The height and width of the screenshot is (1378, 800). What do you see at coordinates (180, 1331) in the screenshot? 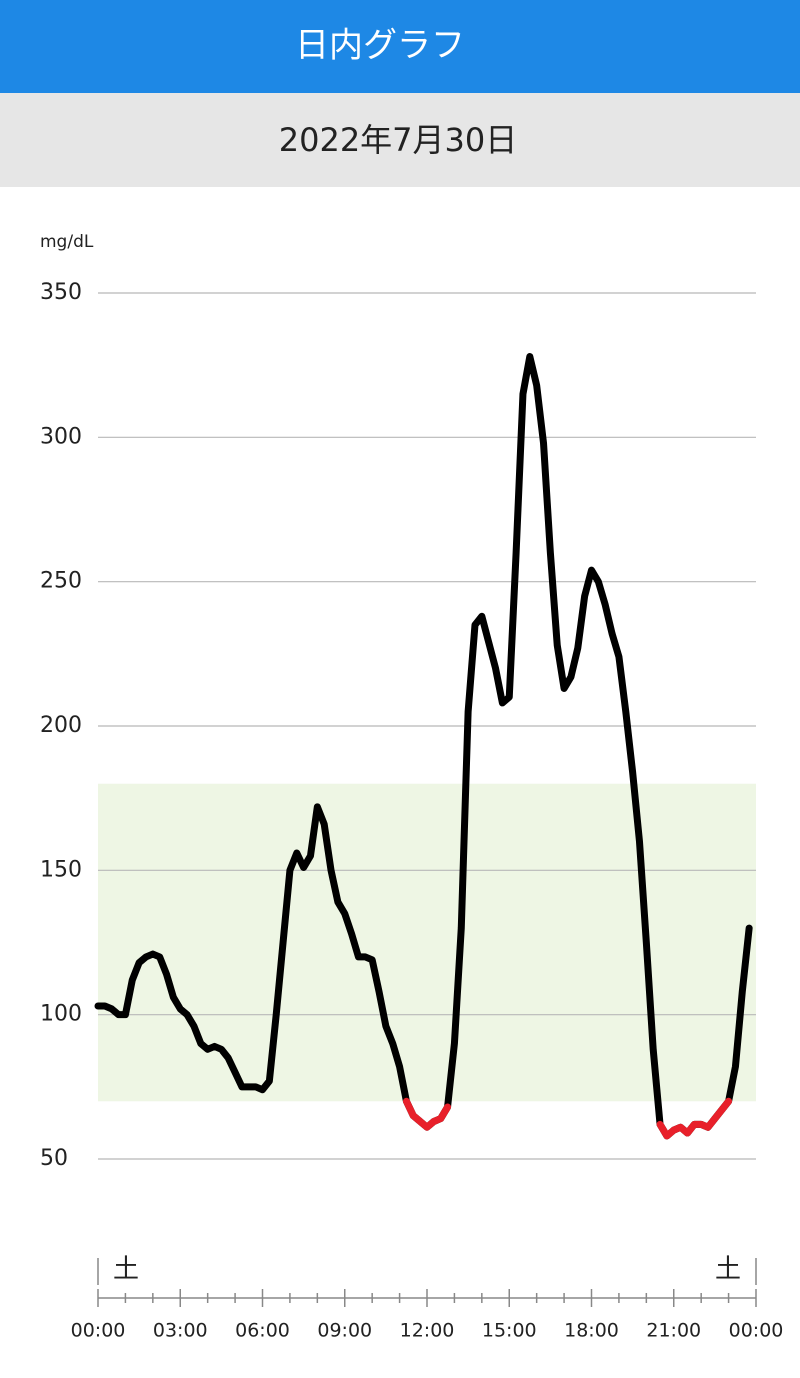
I see `x-tick-label: 03:00` at bounding box center [180, 1331].